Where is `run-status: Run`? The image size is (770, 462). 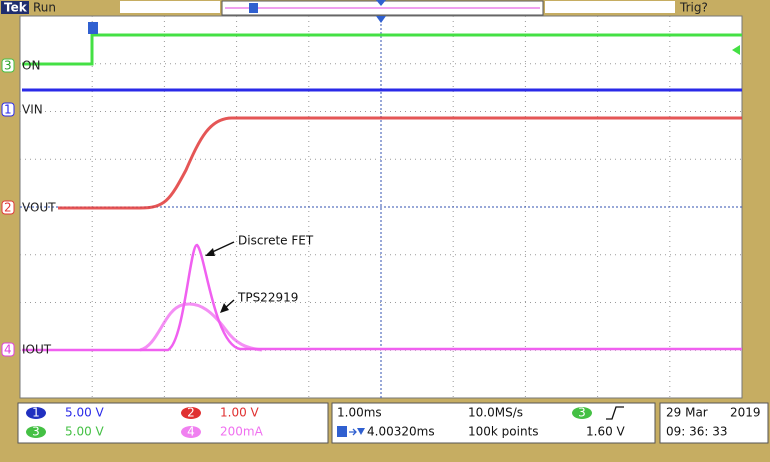 run-status: Run is located at coordinates (44, 8).